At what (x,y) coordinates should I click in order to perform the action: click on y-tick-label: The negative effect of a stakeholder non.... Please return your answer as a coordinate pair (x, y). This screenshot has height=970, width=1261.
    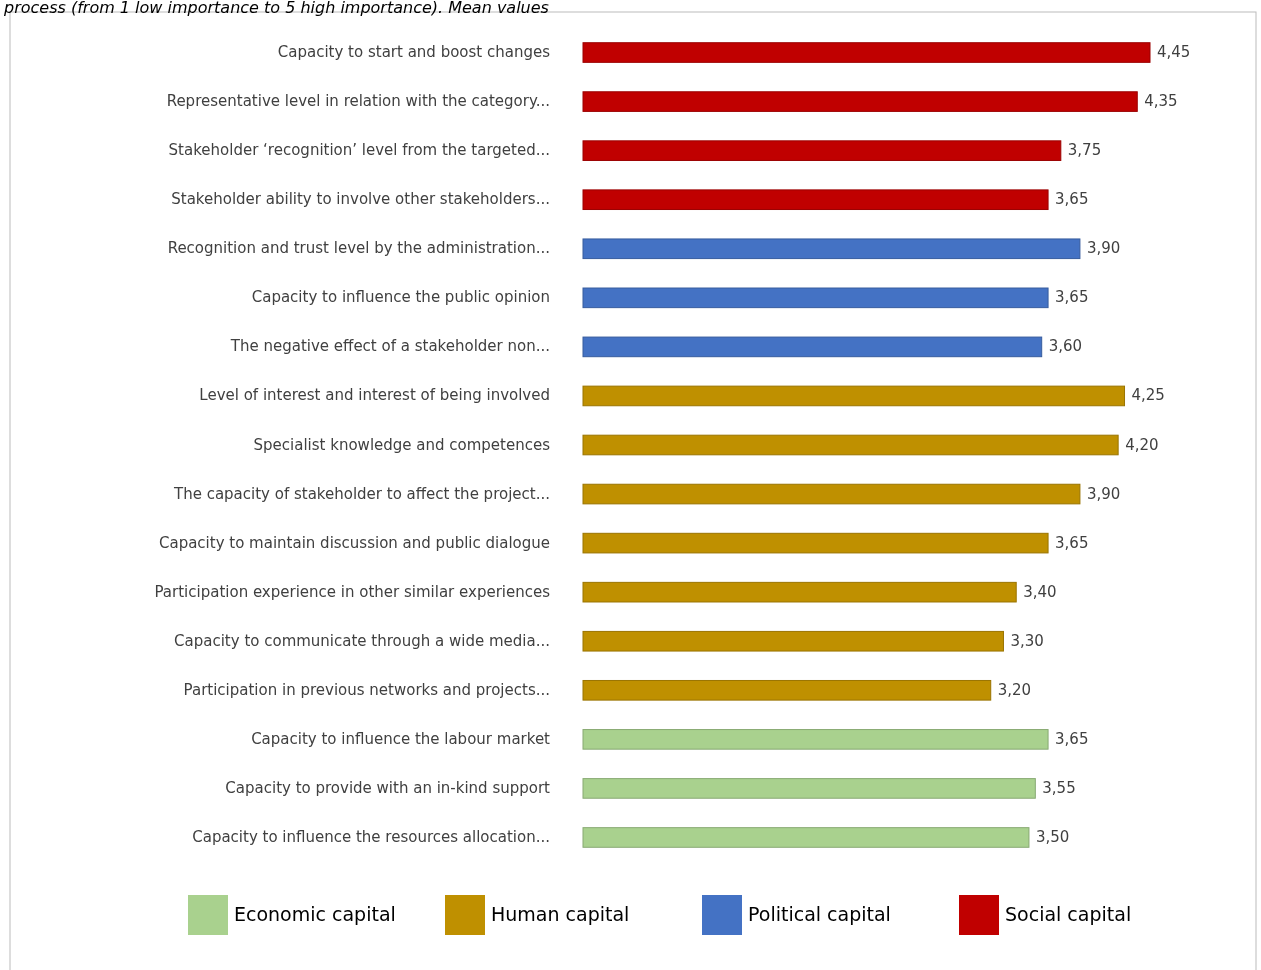
    Looking at the image, I should click on (389, 346).